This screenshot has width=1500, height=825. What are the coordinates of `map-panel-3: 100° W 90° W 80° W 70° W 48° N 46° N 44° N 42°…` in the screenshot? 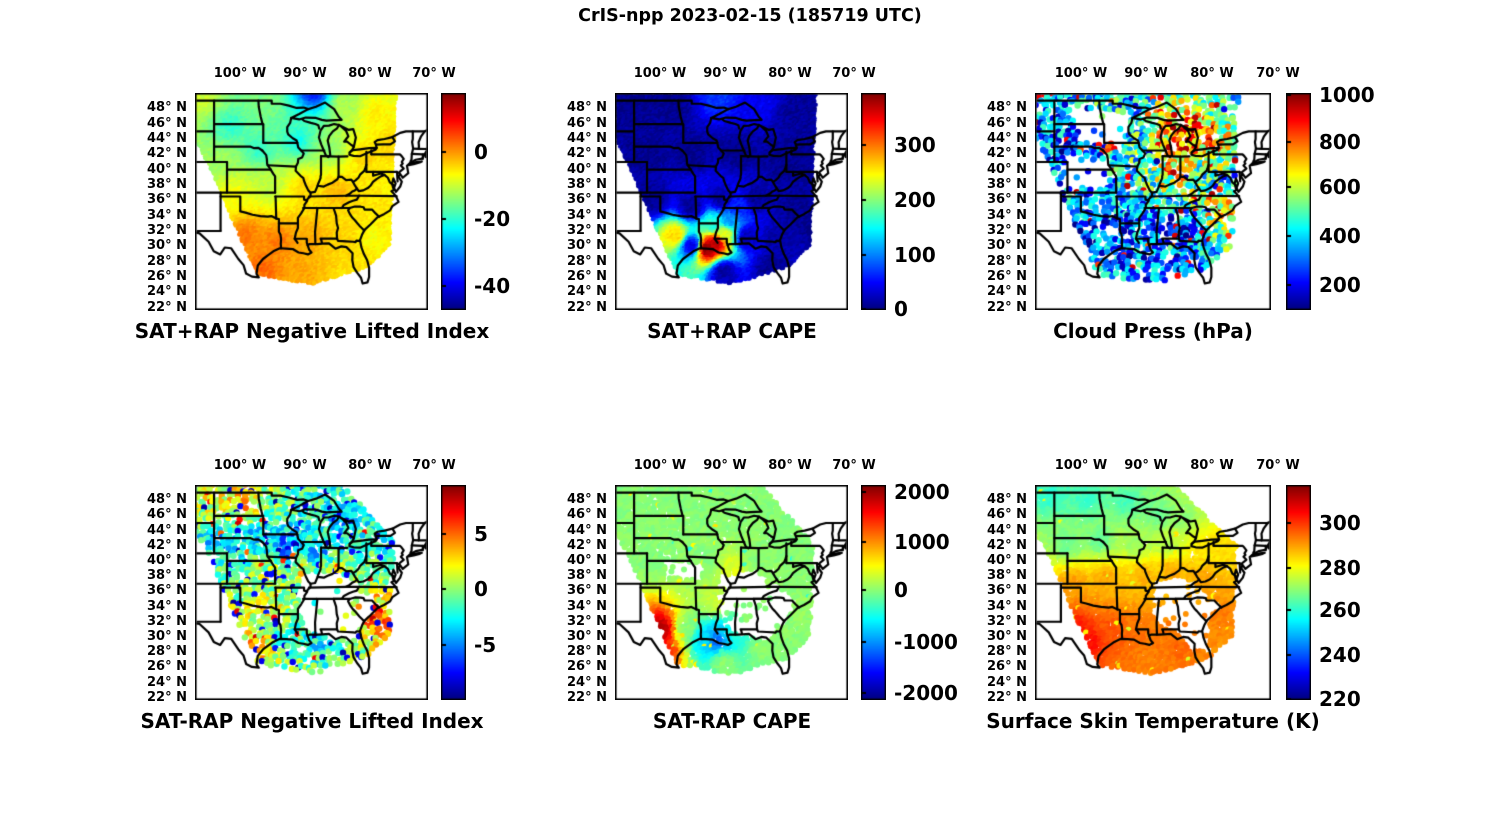 It's located at (1181, 204).